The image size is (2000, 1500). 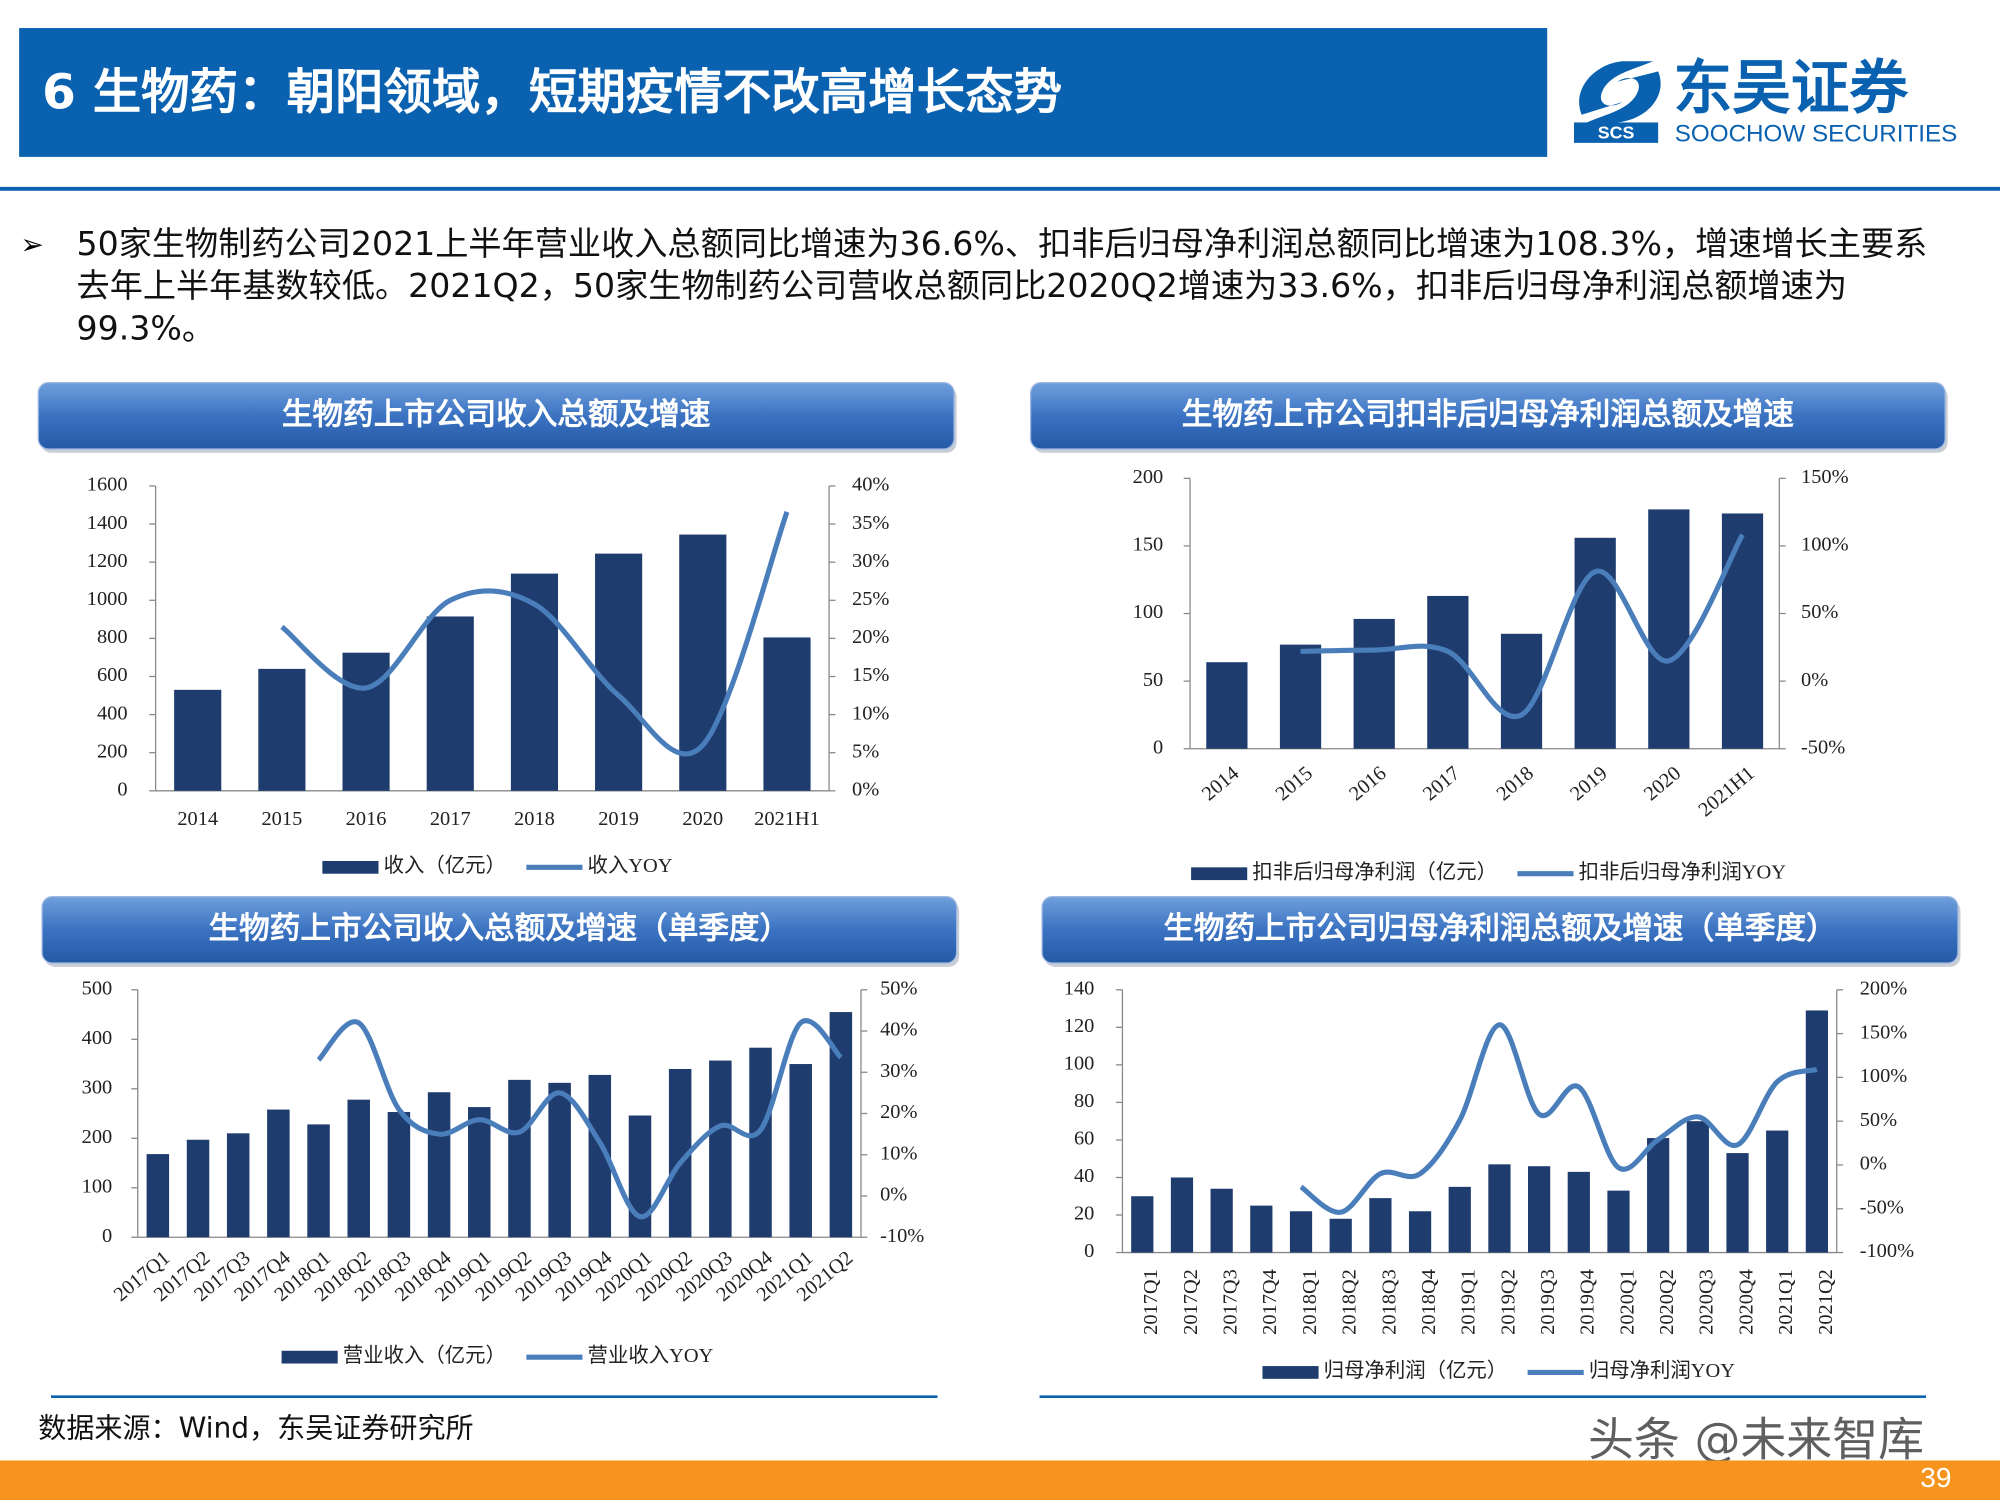 What do you see at coordinates (112, 637) in the screenshot?
I see `y-tick-label: 800` at bounding box center [112, 637].